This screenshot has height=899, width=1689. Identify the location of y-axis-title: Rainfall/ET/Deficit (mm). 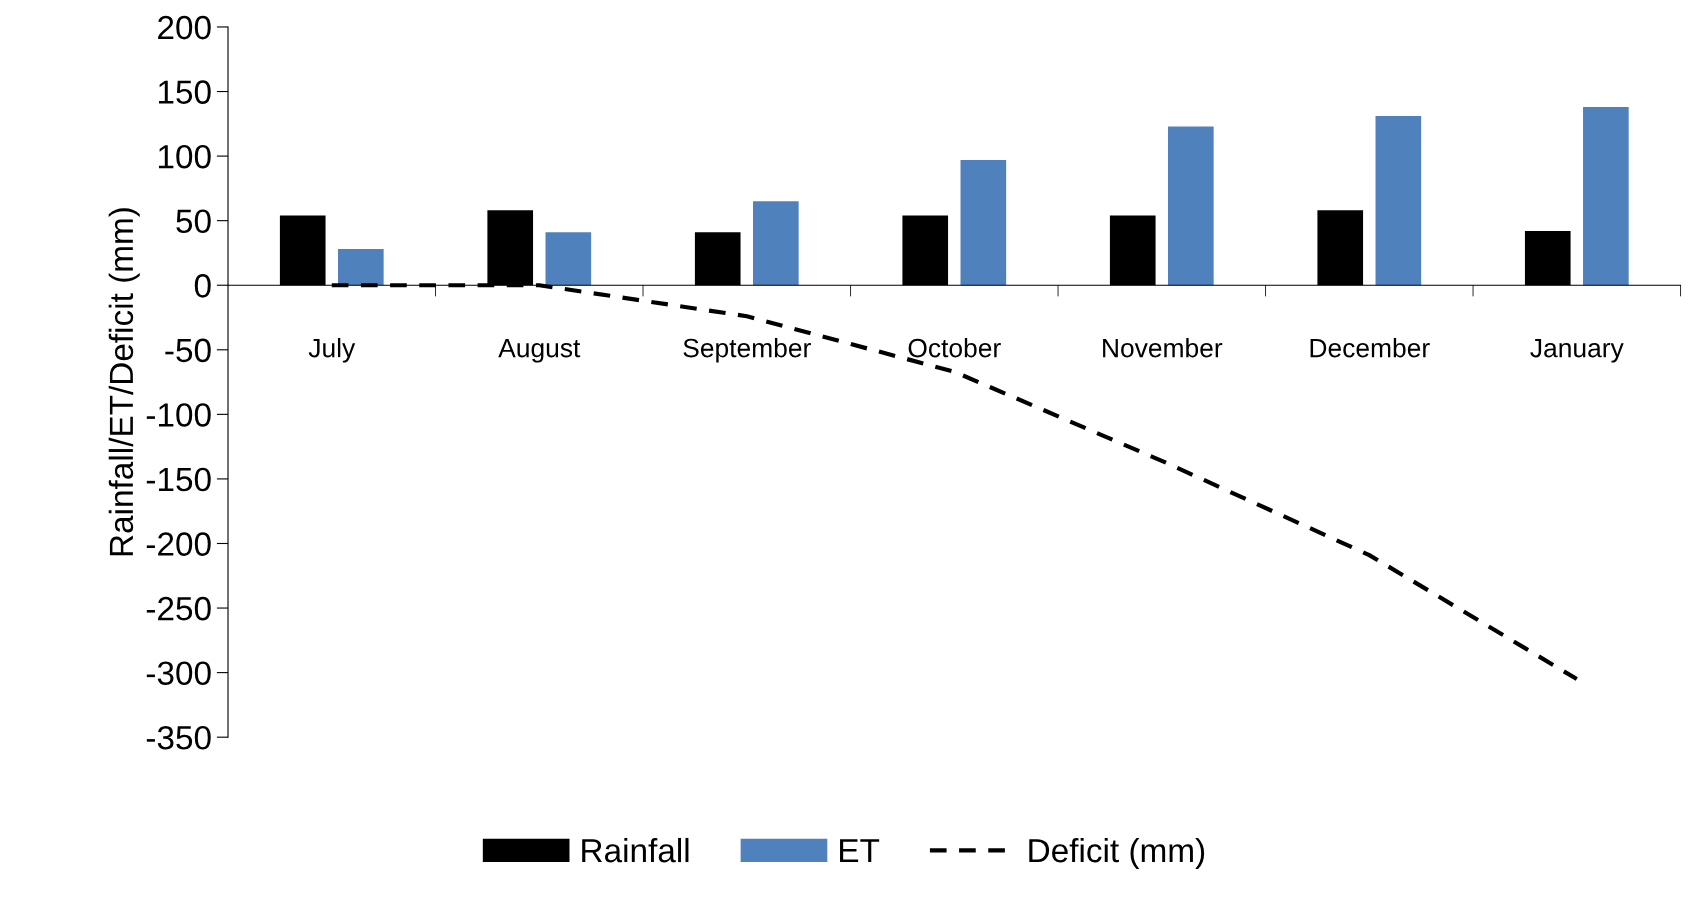
(124, 382).